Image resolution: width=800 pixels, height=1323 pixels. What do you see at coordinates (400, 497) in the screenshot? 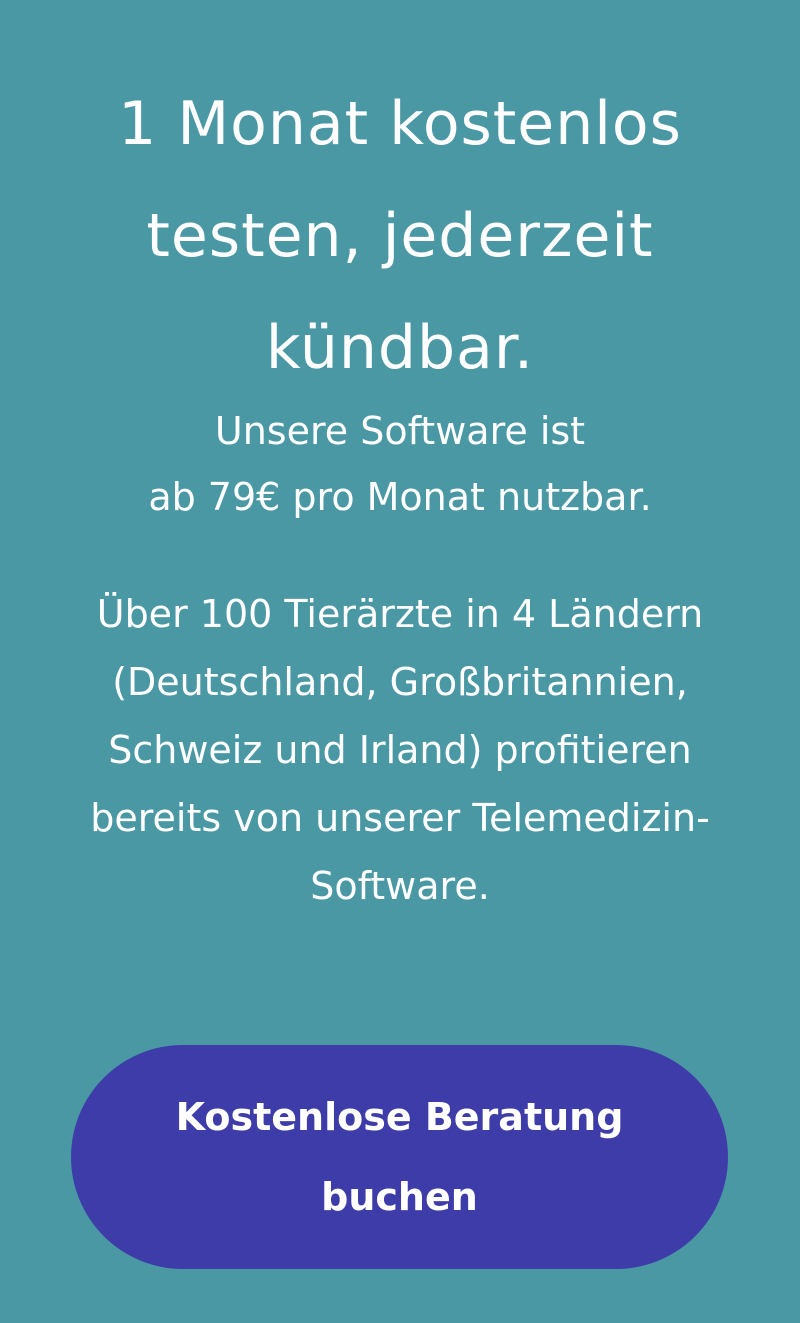
I see `pricing-line-2: ab 79€ pro Monat nutzbar.` at bounding box center [400, 497].